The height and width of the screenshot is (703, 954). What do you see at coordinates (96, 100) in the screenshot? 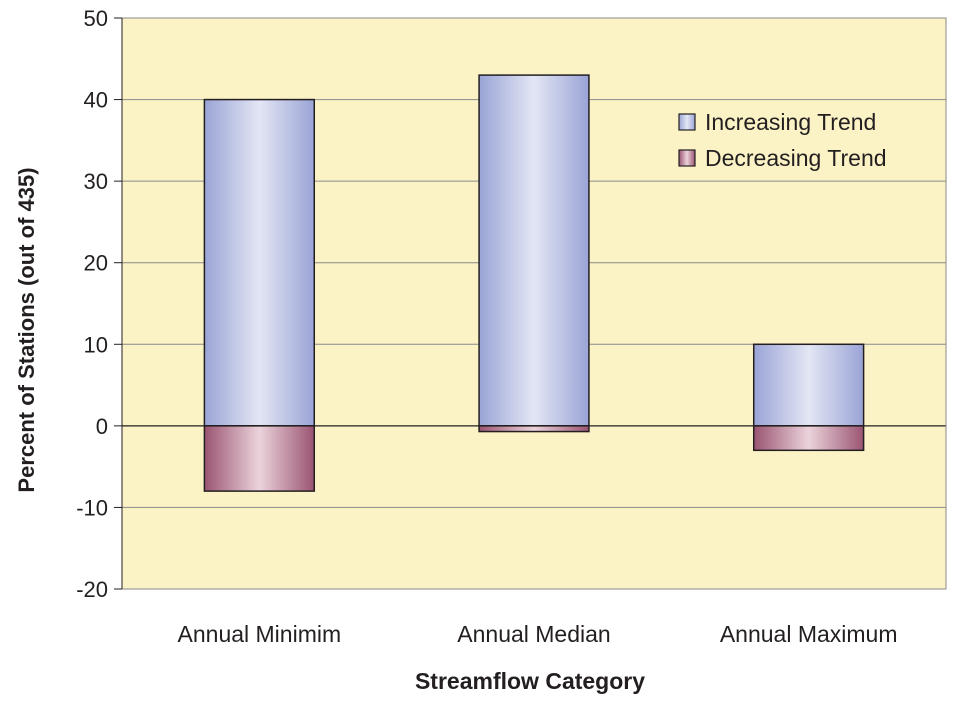
I see `y-tick-label: 40` at bounding box center [96, 100].